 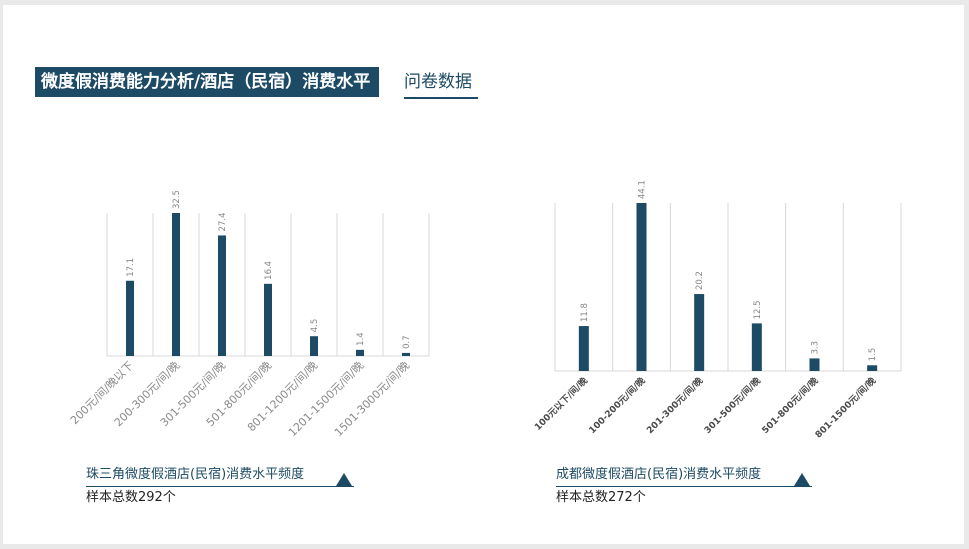 What do you see at coordinates (220, 486) in the screenshot?
I see `chart-left-title-rule` at bounding box center [220, 486].